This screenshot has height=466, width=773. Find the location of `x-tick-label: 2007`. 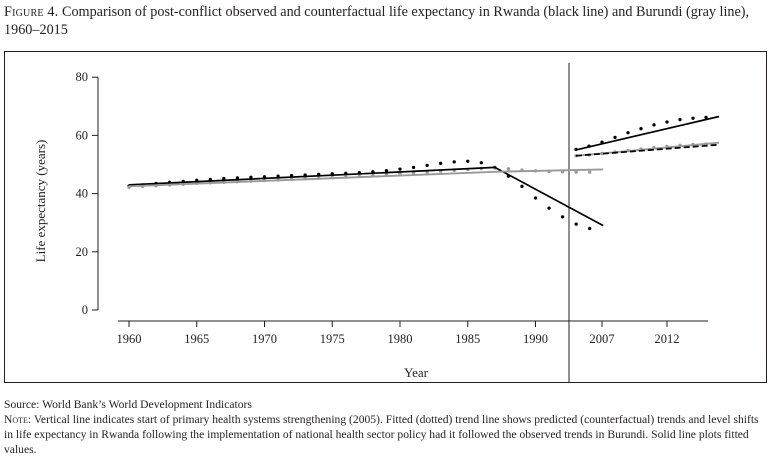

x-tick-label: 2007 is located at coordinates (602, 339).